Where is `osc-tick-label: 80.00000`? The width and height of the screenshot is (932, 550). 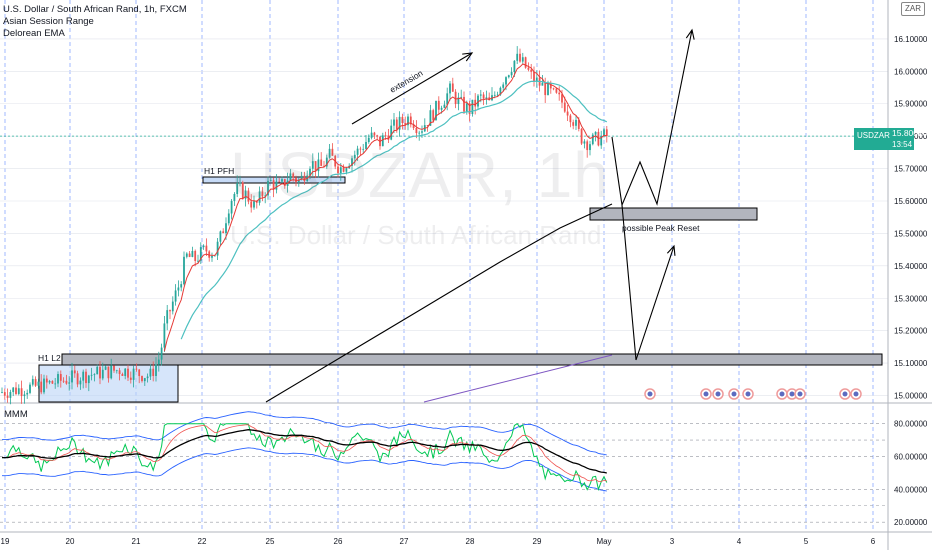
osc-tick-label: 80.00000 is located at coordinates (911, 424).